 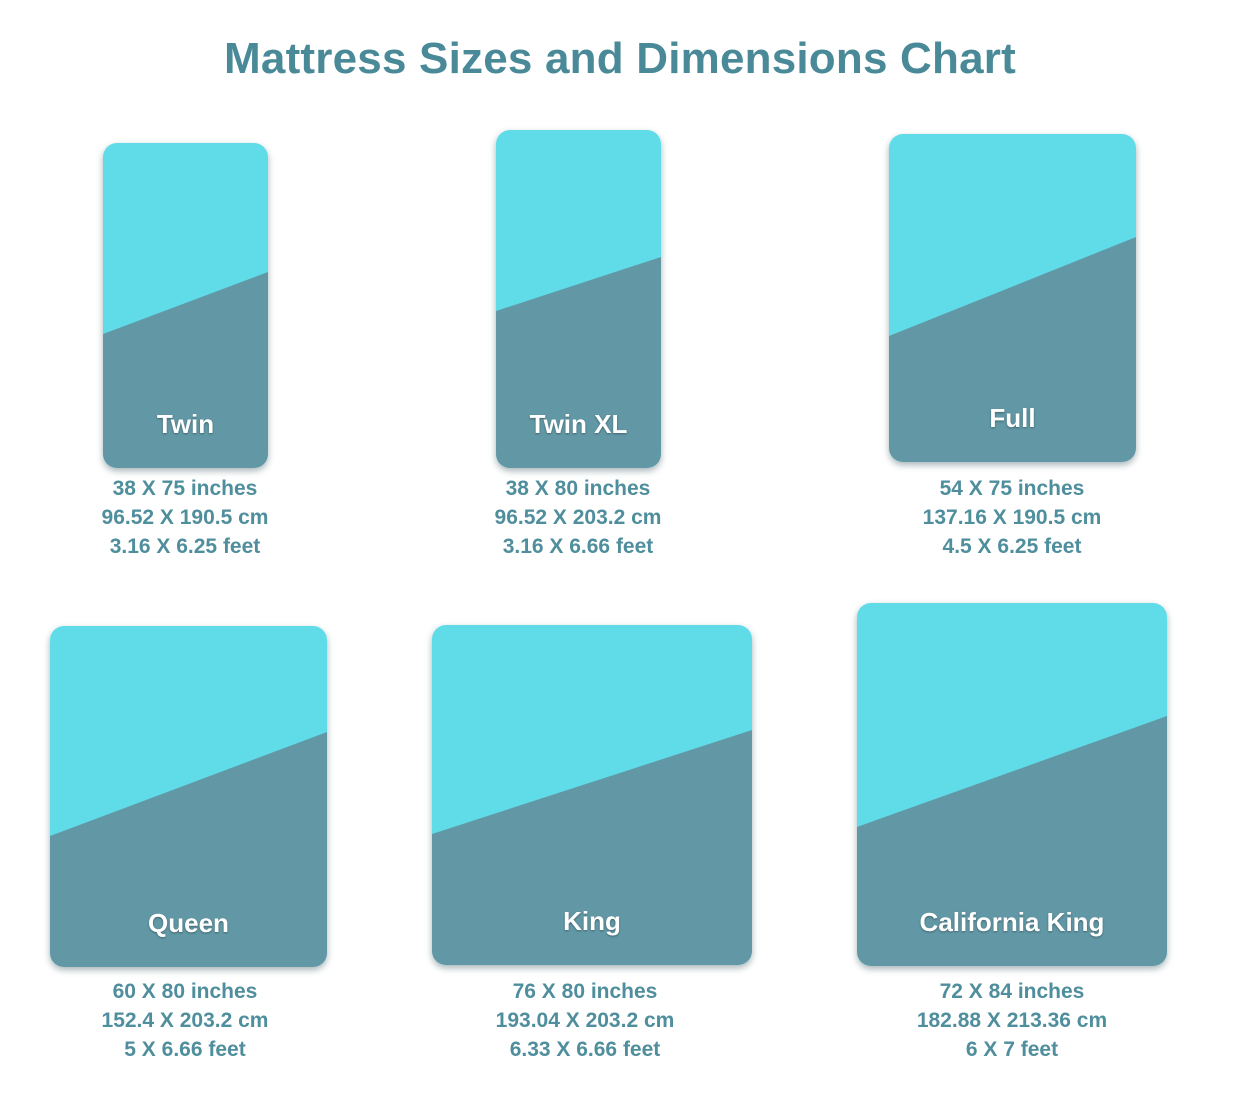 I want to click on dimension-cm: 182.88 X 213.36 cm, so click(x=1012, y=1020).